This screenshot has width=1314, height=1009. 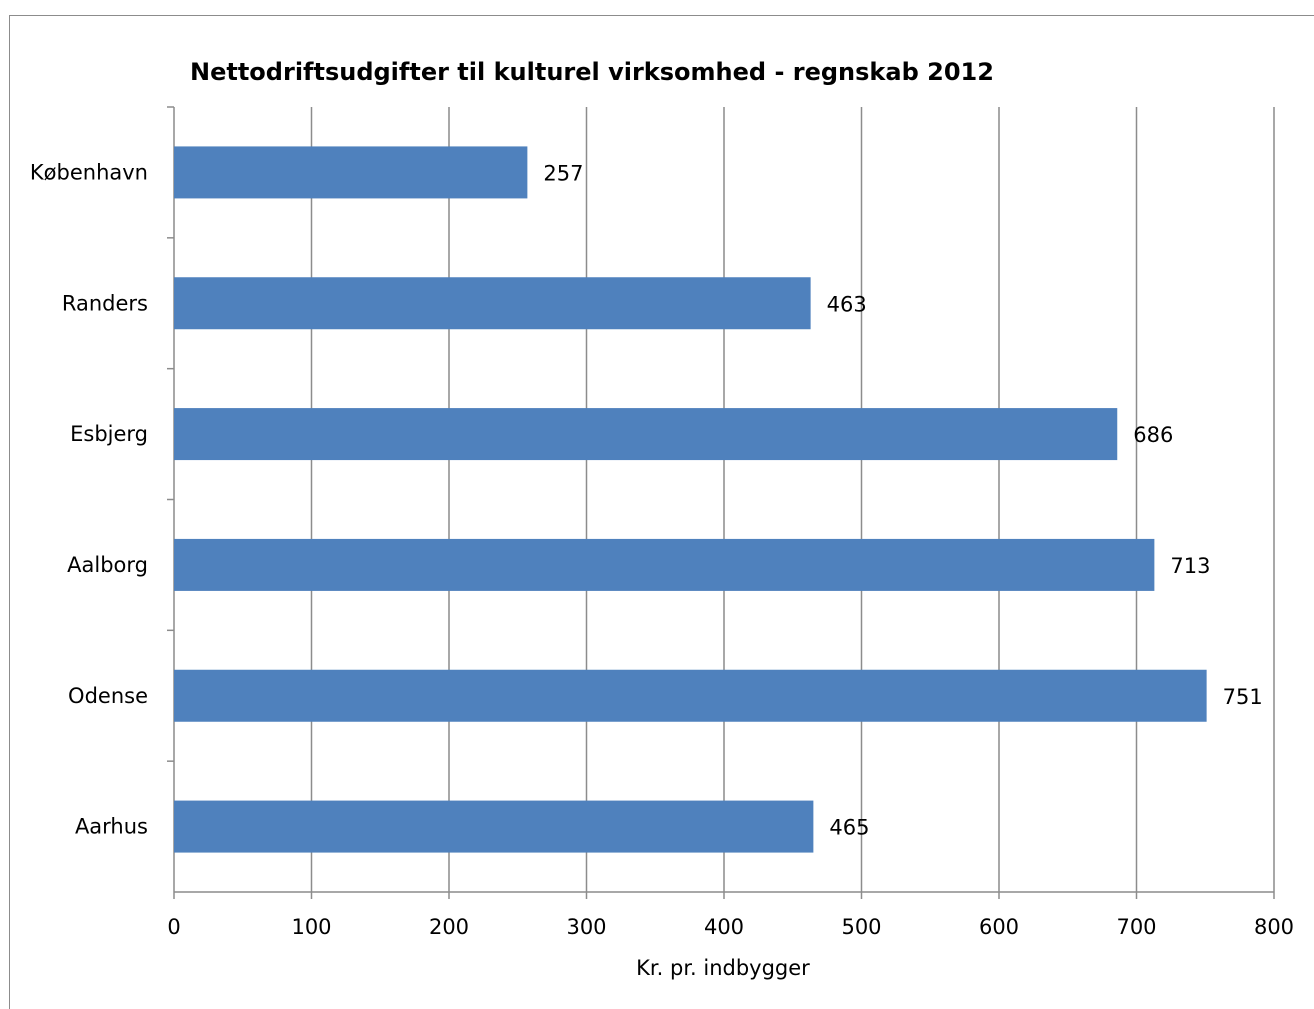 What do you see at coordinates (563, 173) in the screenshot?
I see `data-label-København: 257` at bounding box center [563, 173].